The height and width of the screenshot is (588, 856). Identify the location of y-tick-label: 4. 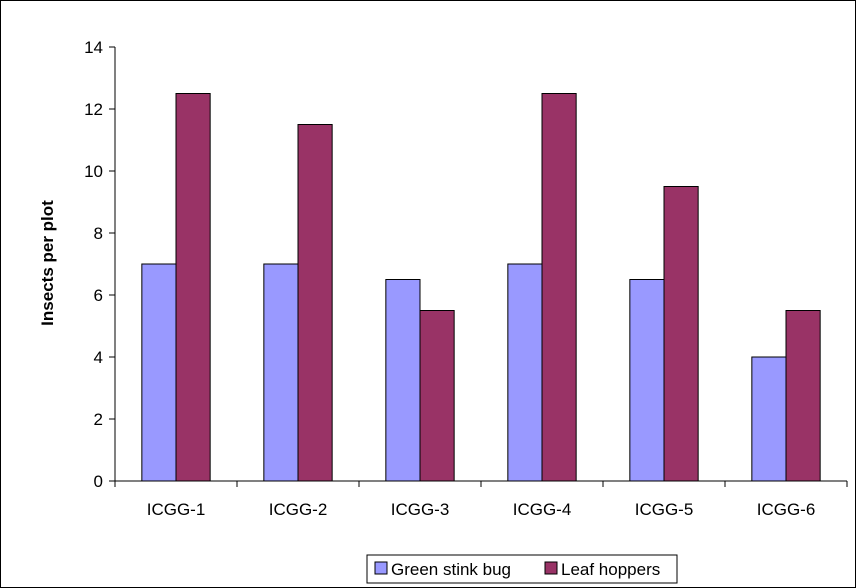
(98, 357).